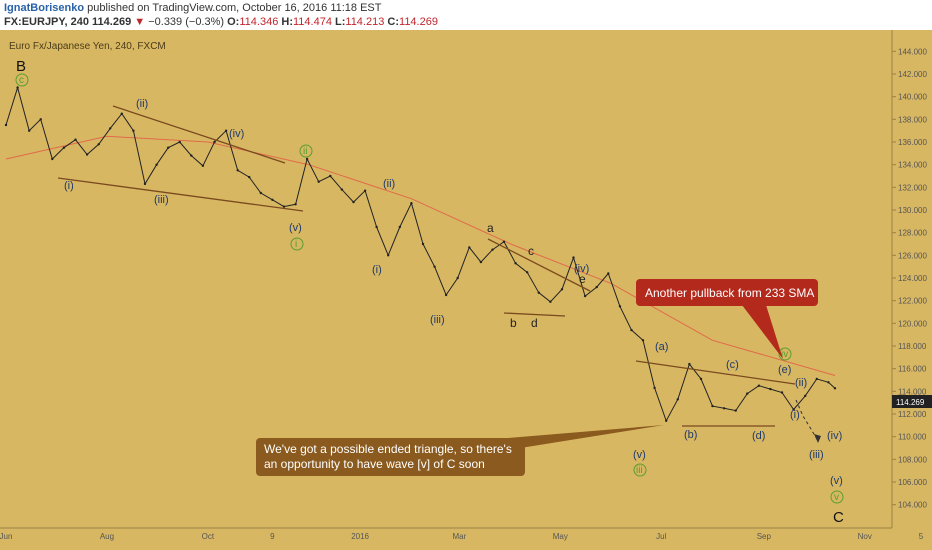 The width and height of the screenshot is (932, 550). I want to click on wave-marker-green-v, so click(837, 497).